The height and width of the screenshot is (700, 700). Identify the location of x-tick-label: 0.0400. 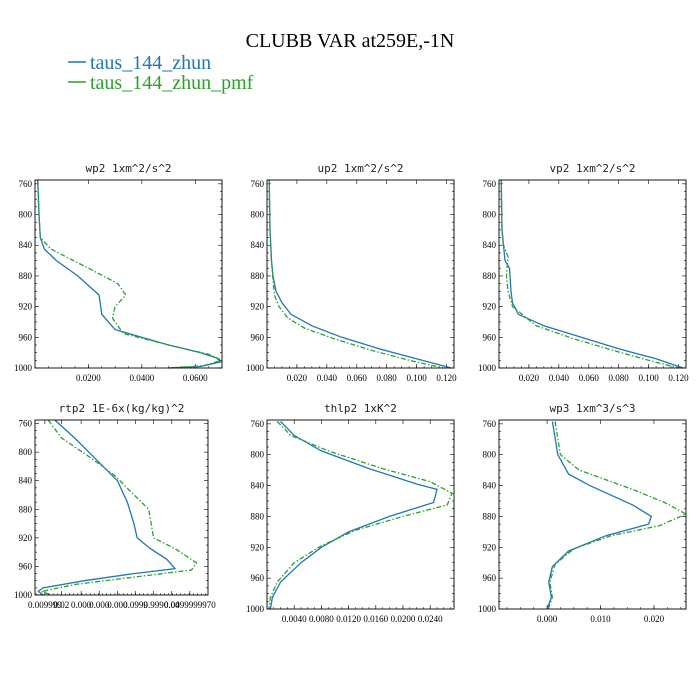
(141, 378).